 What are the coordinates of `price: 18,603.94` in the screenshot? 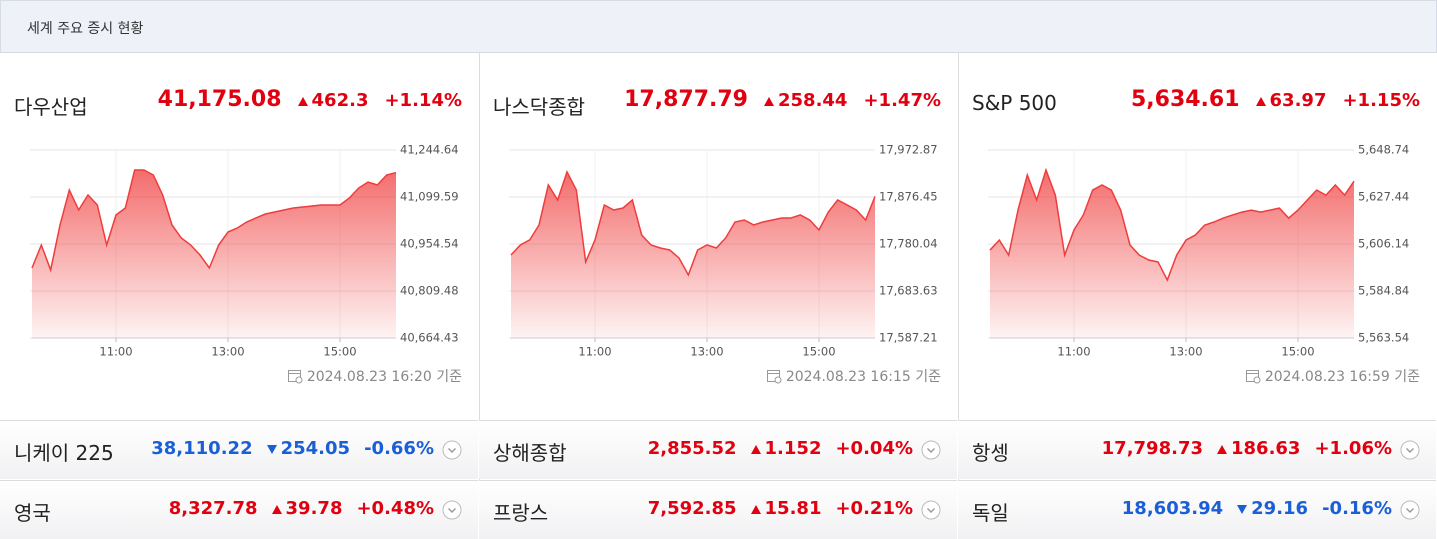 It's located at (1172, 508).